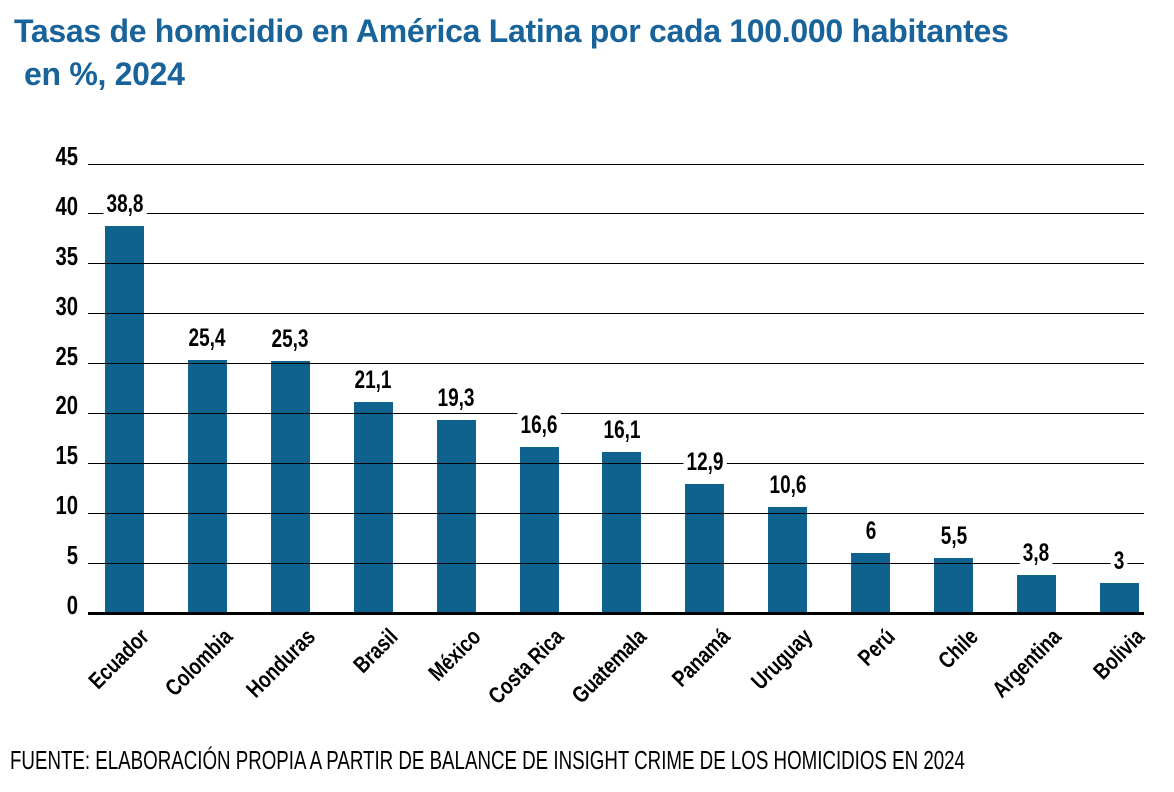 This screenshot has height=792, width=1174. What do you see at coordinates (66, 405) in the screenshot?
I see `y-tick-label-20: 20` at bounding box center [66, 405].